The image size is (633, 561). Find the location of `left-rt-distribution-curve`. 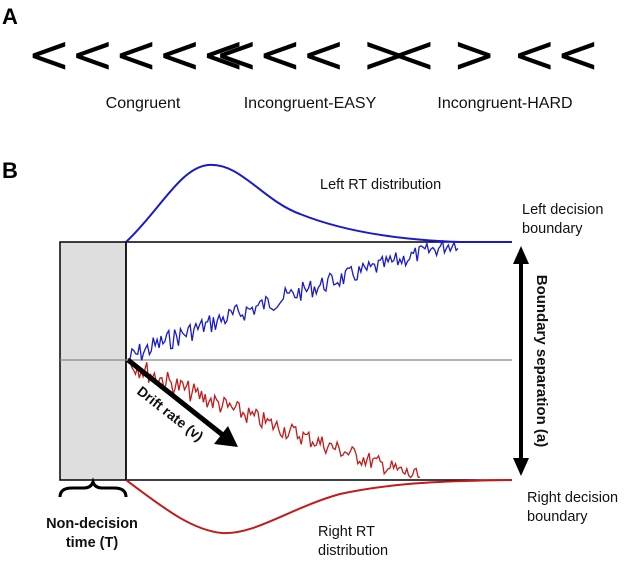

left-rt-distribution-curve is located at coordinates (318, 203).